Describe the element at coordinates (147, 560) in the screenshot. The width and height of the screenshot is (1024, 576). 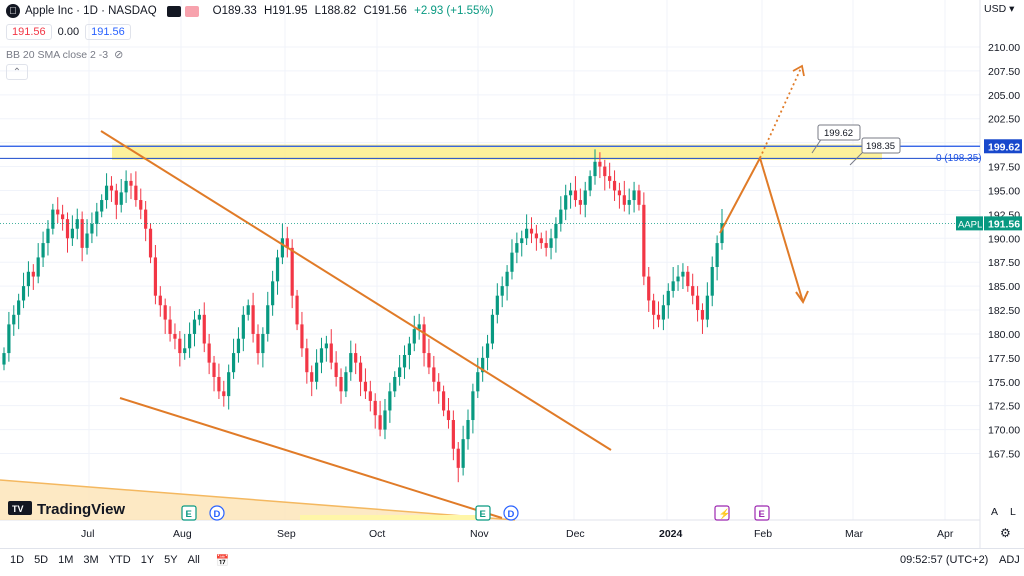
I see `timeframe-1y: 1Y` at that location.